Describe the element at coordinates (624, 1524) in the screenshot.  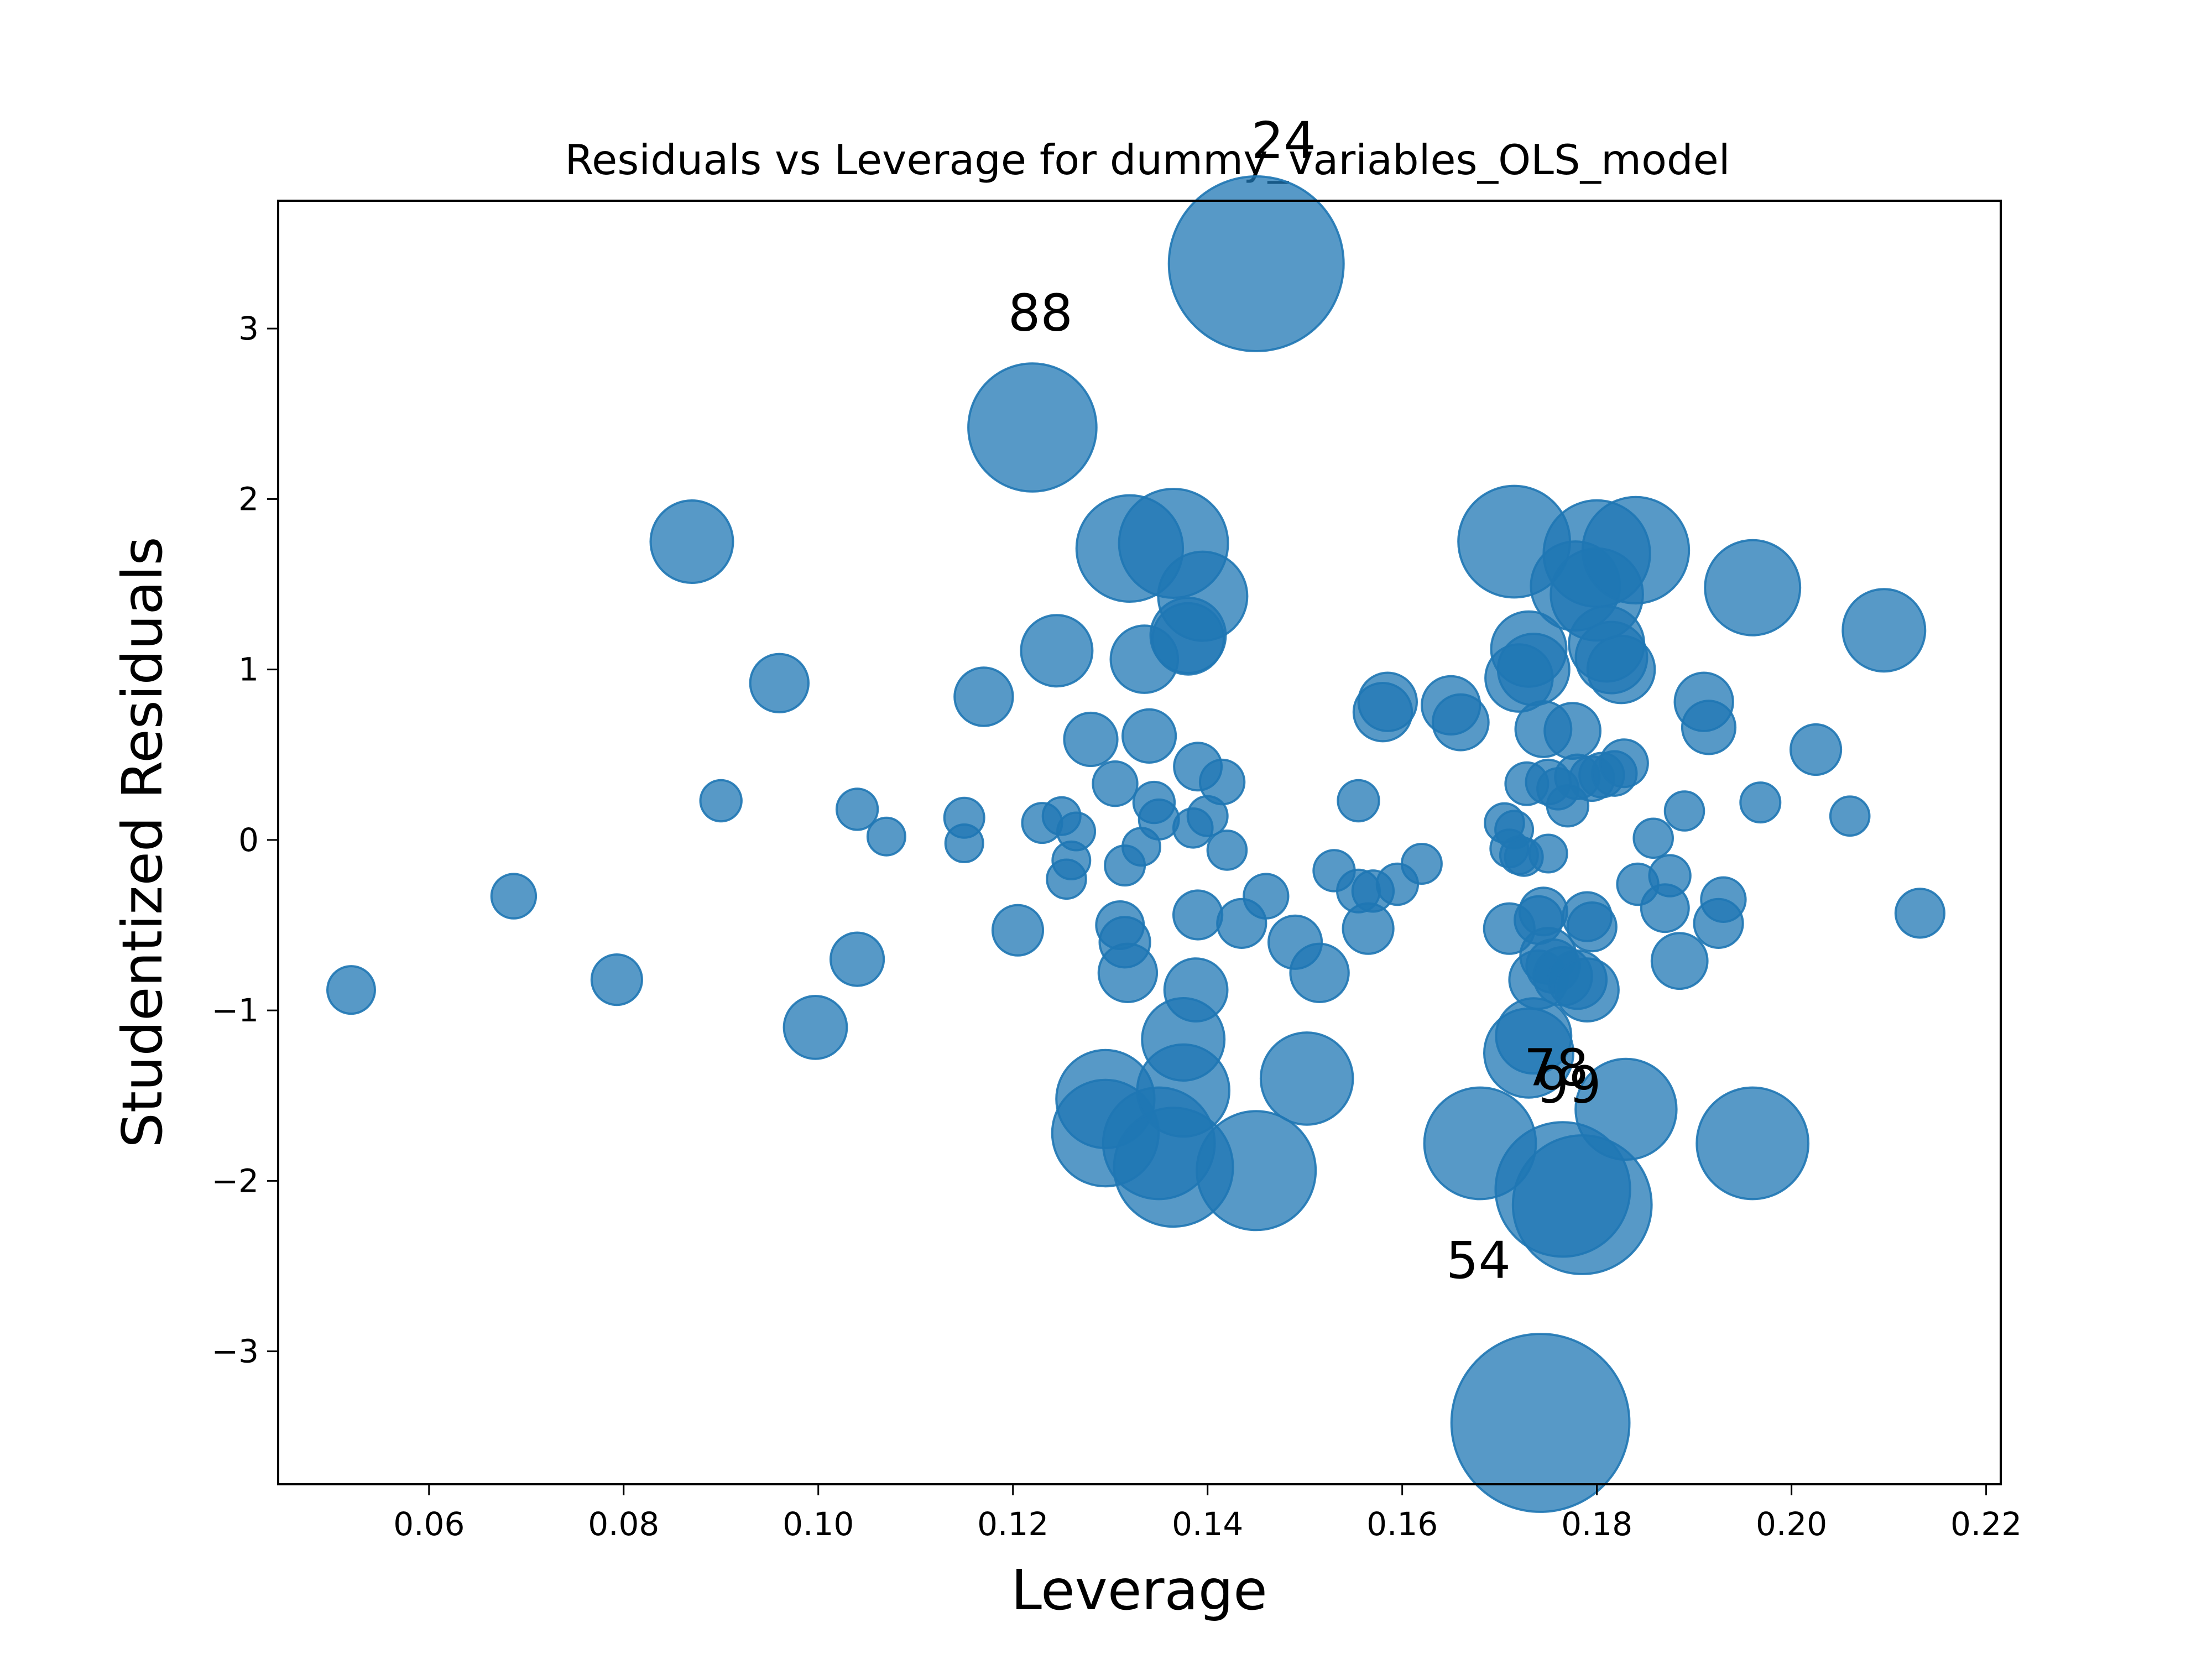
I see `x-tick-label: 0.08` at that location.